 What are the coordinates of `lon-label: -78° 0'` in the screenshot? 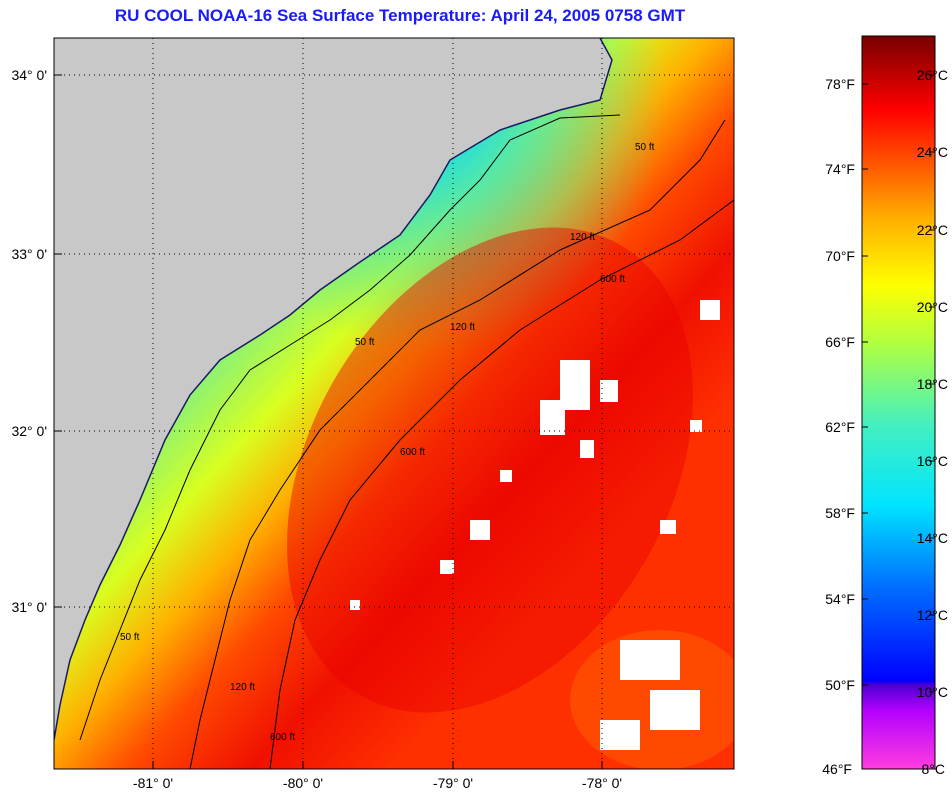 It's located at (602, 783).